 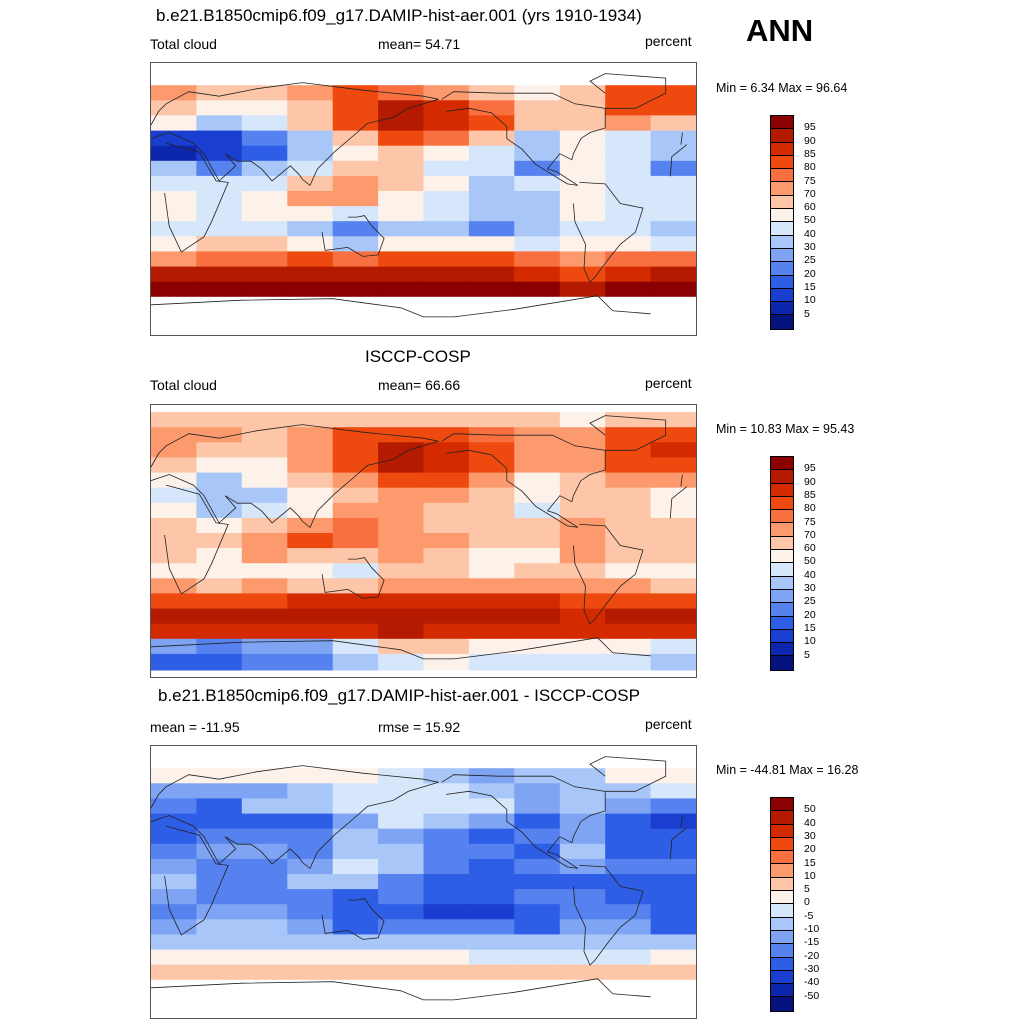 What do you see at coordinates (423, 541) in the screenshot?
I see `panel2-map` at bounding box center [423, 541].